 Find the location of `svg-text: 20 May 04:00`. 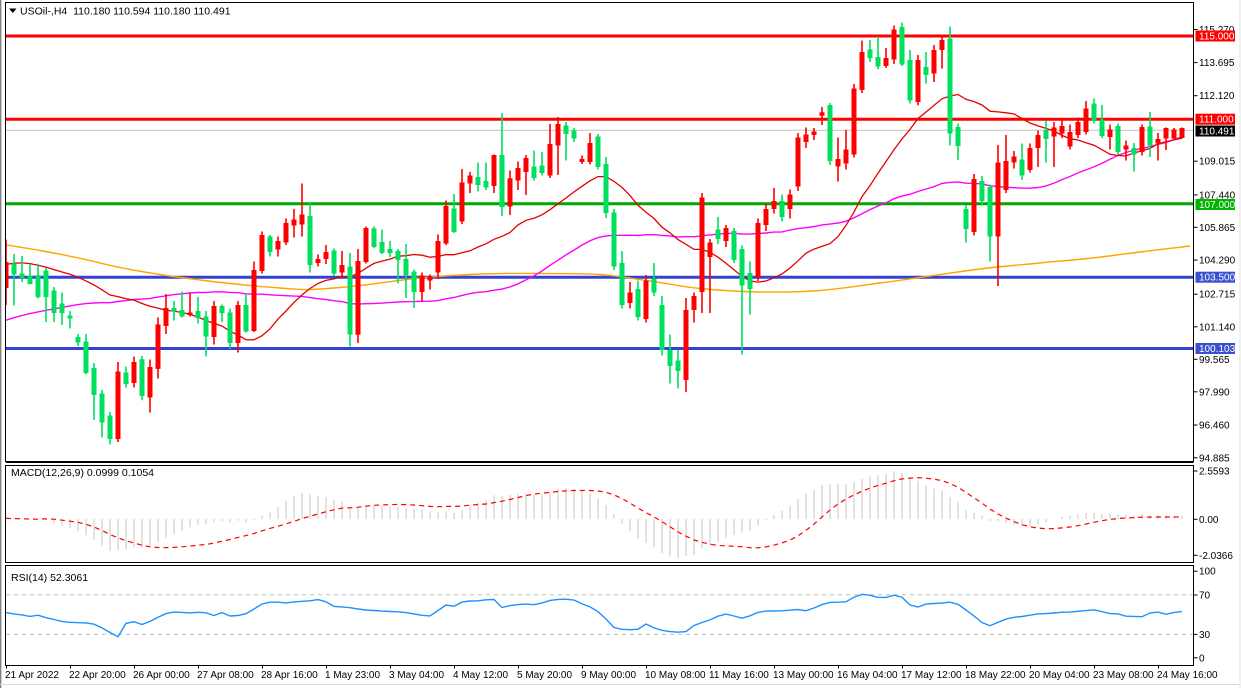

svg-text: 20 May 04:00 is located at coordinates (1059, 675).